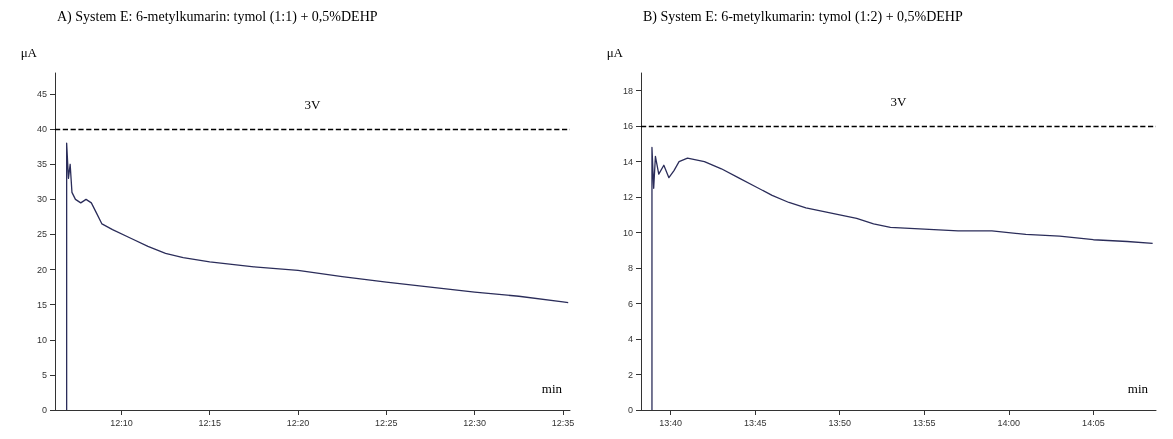  What do you see at coordinates (627, 197) in the screenshot?
I see `y-tick-label: 12` at bounding box center [627, 197].